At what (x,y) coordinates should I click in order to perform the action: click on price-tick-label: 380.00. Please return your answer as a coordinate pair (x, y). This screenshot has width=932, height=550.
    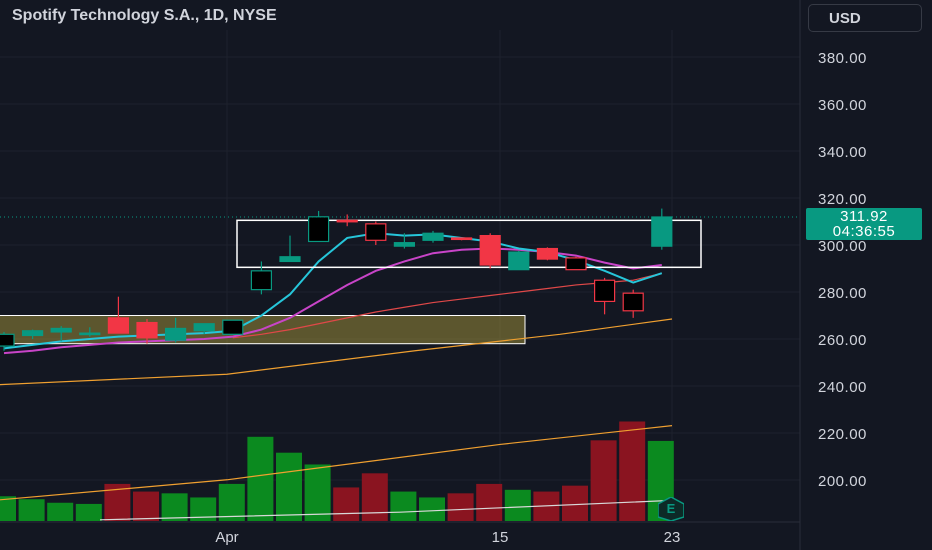
    Looking at the image, I should click on (842, 58).